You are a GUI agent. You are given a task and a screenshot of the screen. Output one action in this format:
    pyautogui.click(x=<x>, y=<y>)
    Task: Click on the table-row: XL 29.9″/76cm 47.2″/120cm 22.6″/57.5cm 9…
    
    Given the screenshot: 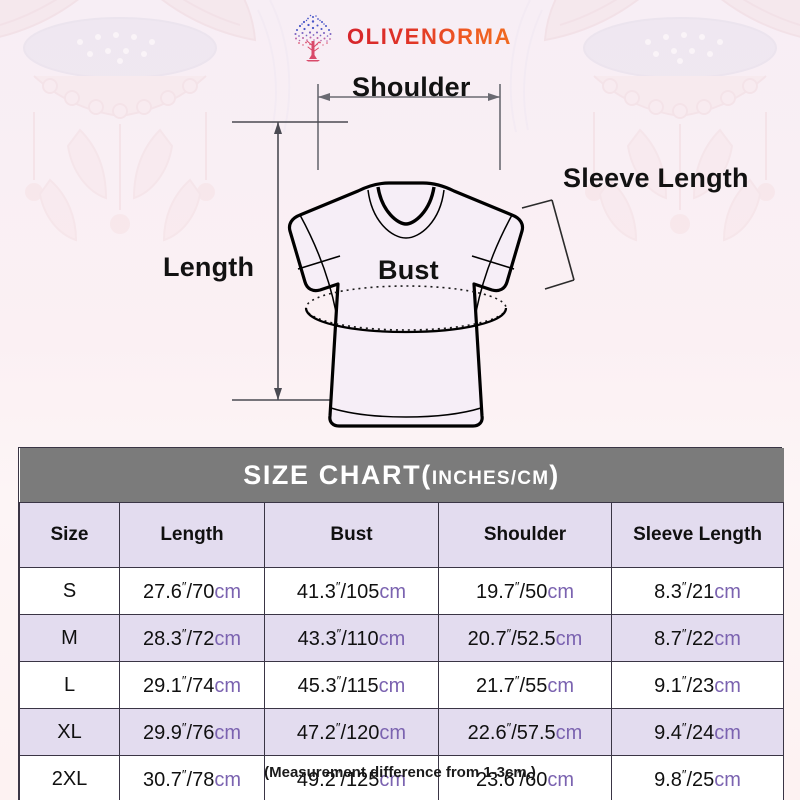 What is the action you would take?
    pyautogui.click(x=402, y=732)
    